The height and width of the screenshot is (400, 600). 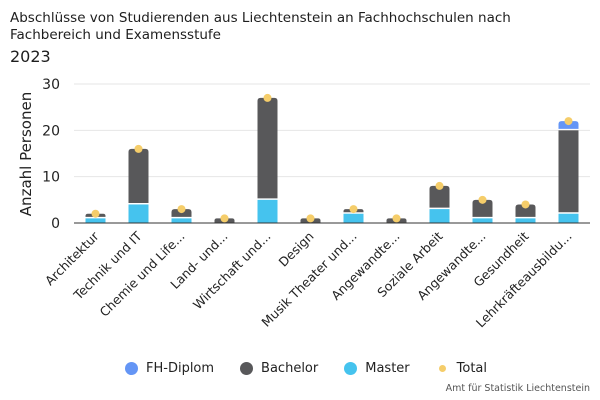 What do you see at coordinates (131, 368) in the screenshot?
I see `legend-swatch-fh-diplom` at bounding box center [131, 368].